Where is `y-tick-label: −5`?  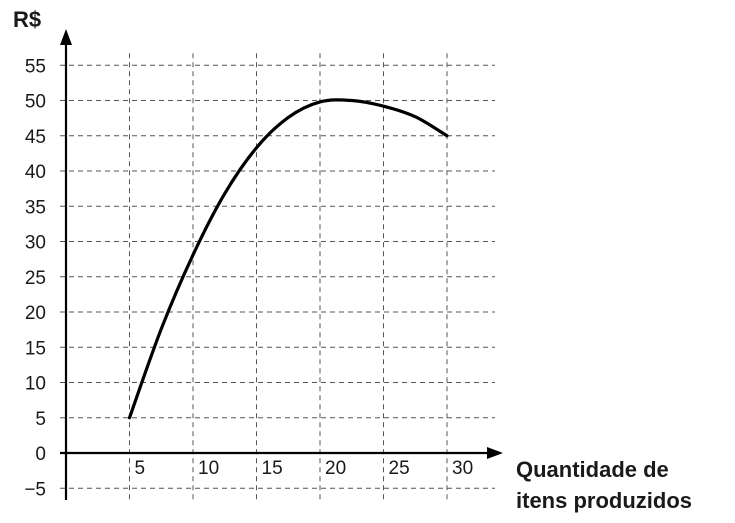
y-tick-label: −5 is located at coordinates (35, 489).